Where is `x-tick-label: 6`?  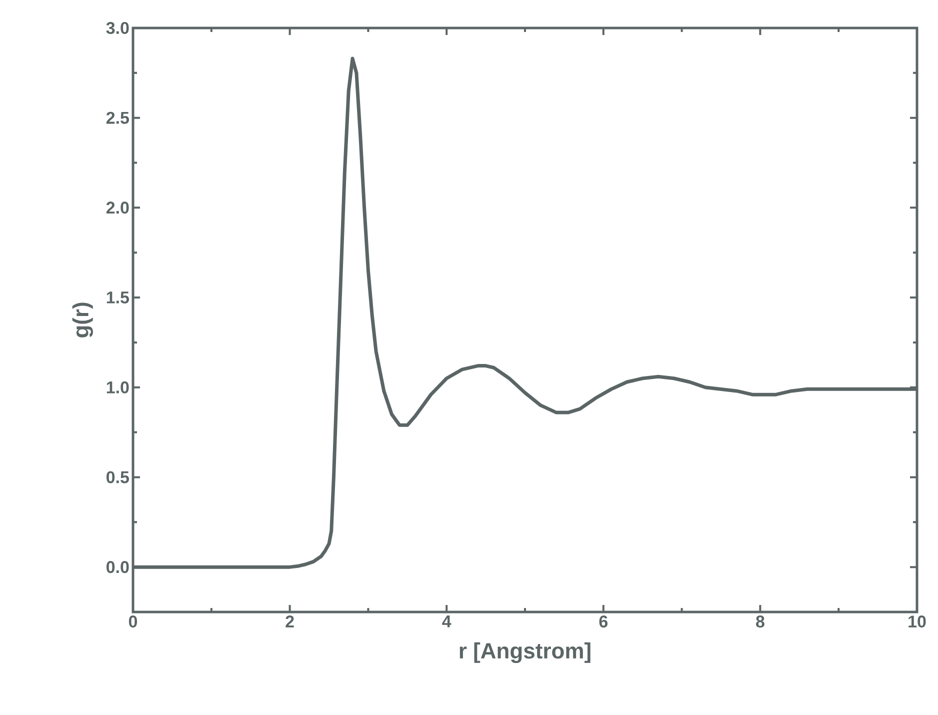
x-tick-label: 6 is located at coordinates (603, 622).